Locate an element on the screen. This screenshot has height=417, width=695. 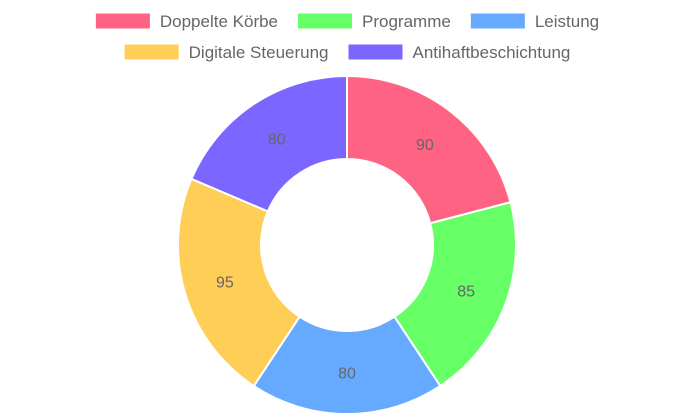
slice-programme is located at coordinates (455, 294).